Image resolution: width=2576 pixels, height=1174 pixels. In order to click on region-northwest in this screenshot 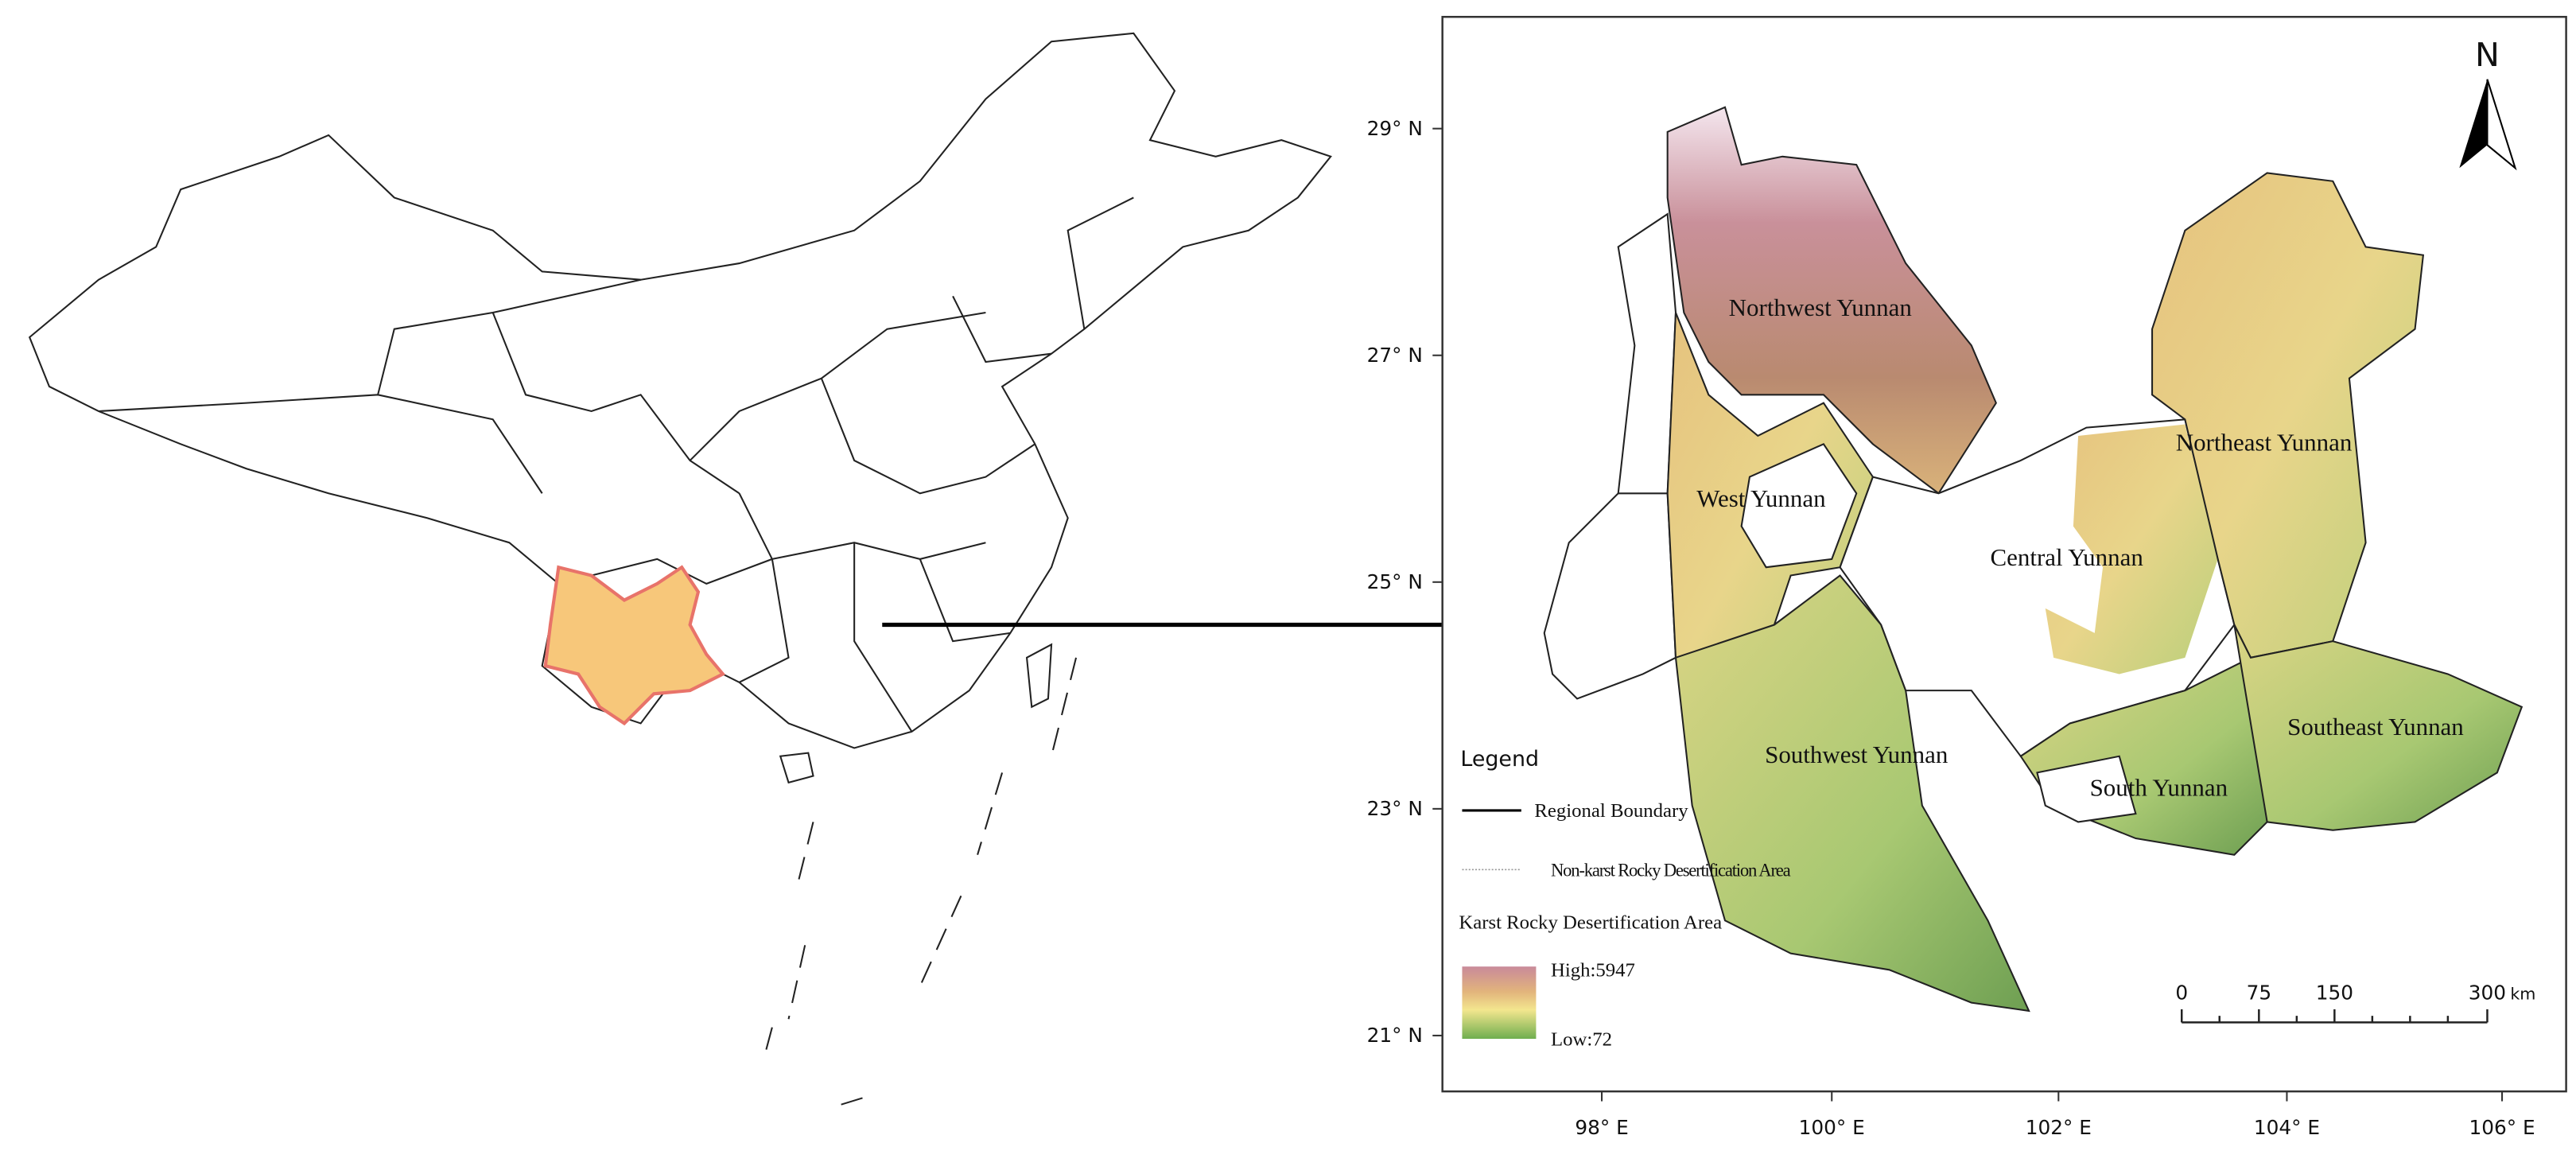, I will do `click(1831, 301)`.